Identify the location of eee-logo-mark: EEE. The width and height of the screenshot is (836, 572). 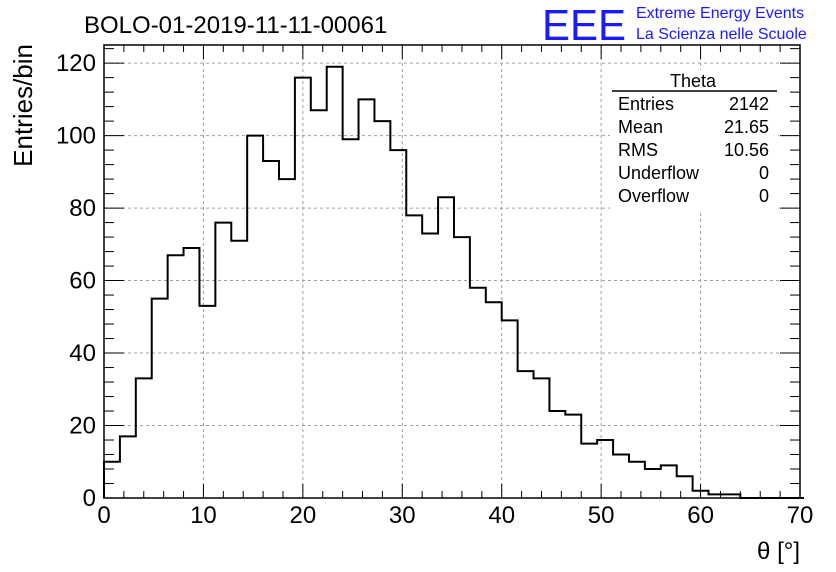
(584, 25).